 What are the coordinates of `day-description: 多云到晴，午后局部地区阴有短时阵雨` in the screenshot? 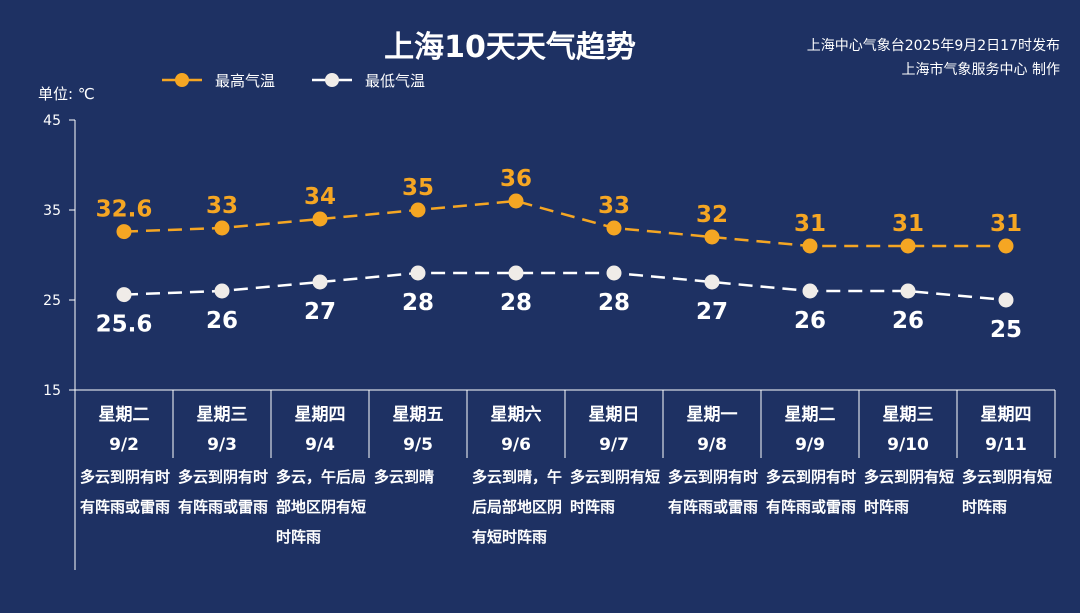 It's located at (517, 507).